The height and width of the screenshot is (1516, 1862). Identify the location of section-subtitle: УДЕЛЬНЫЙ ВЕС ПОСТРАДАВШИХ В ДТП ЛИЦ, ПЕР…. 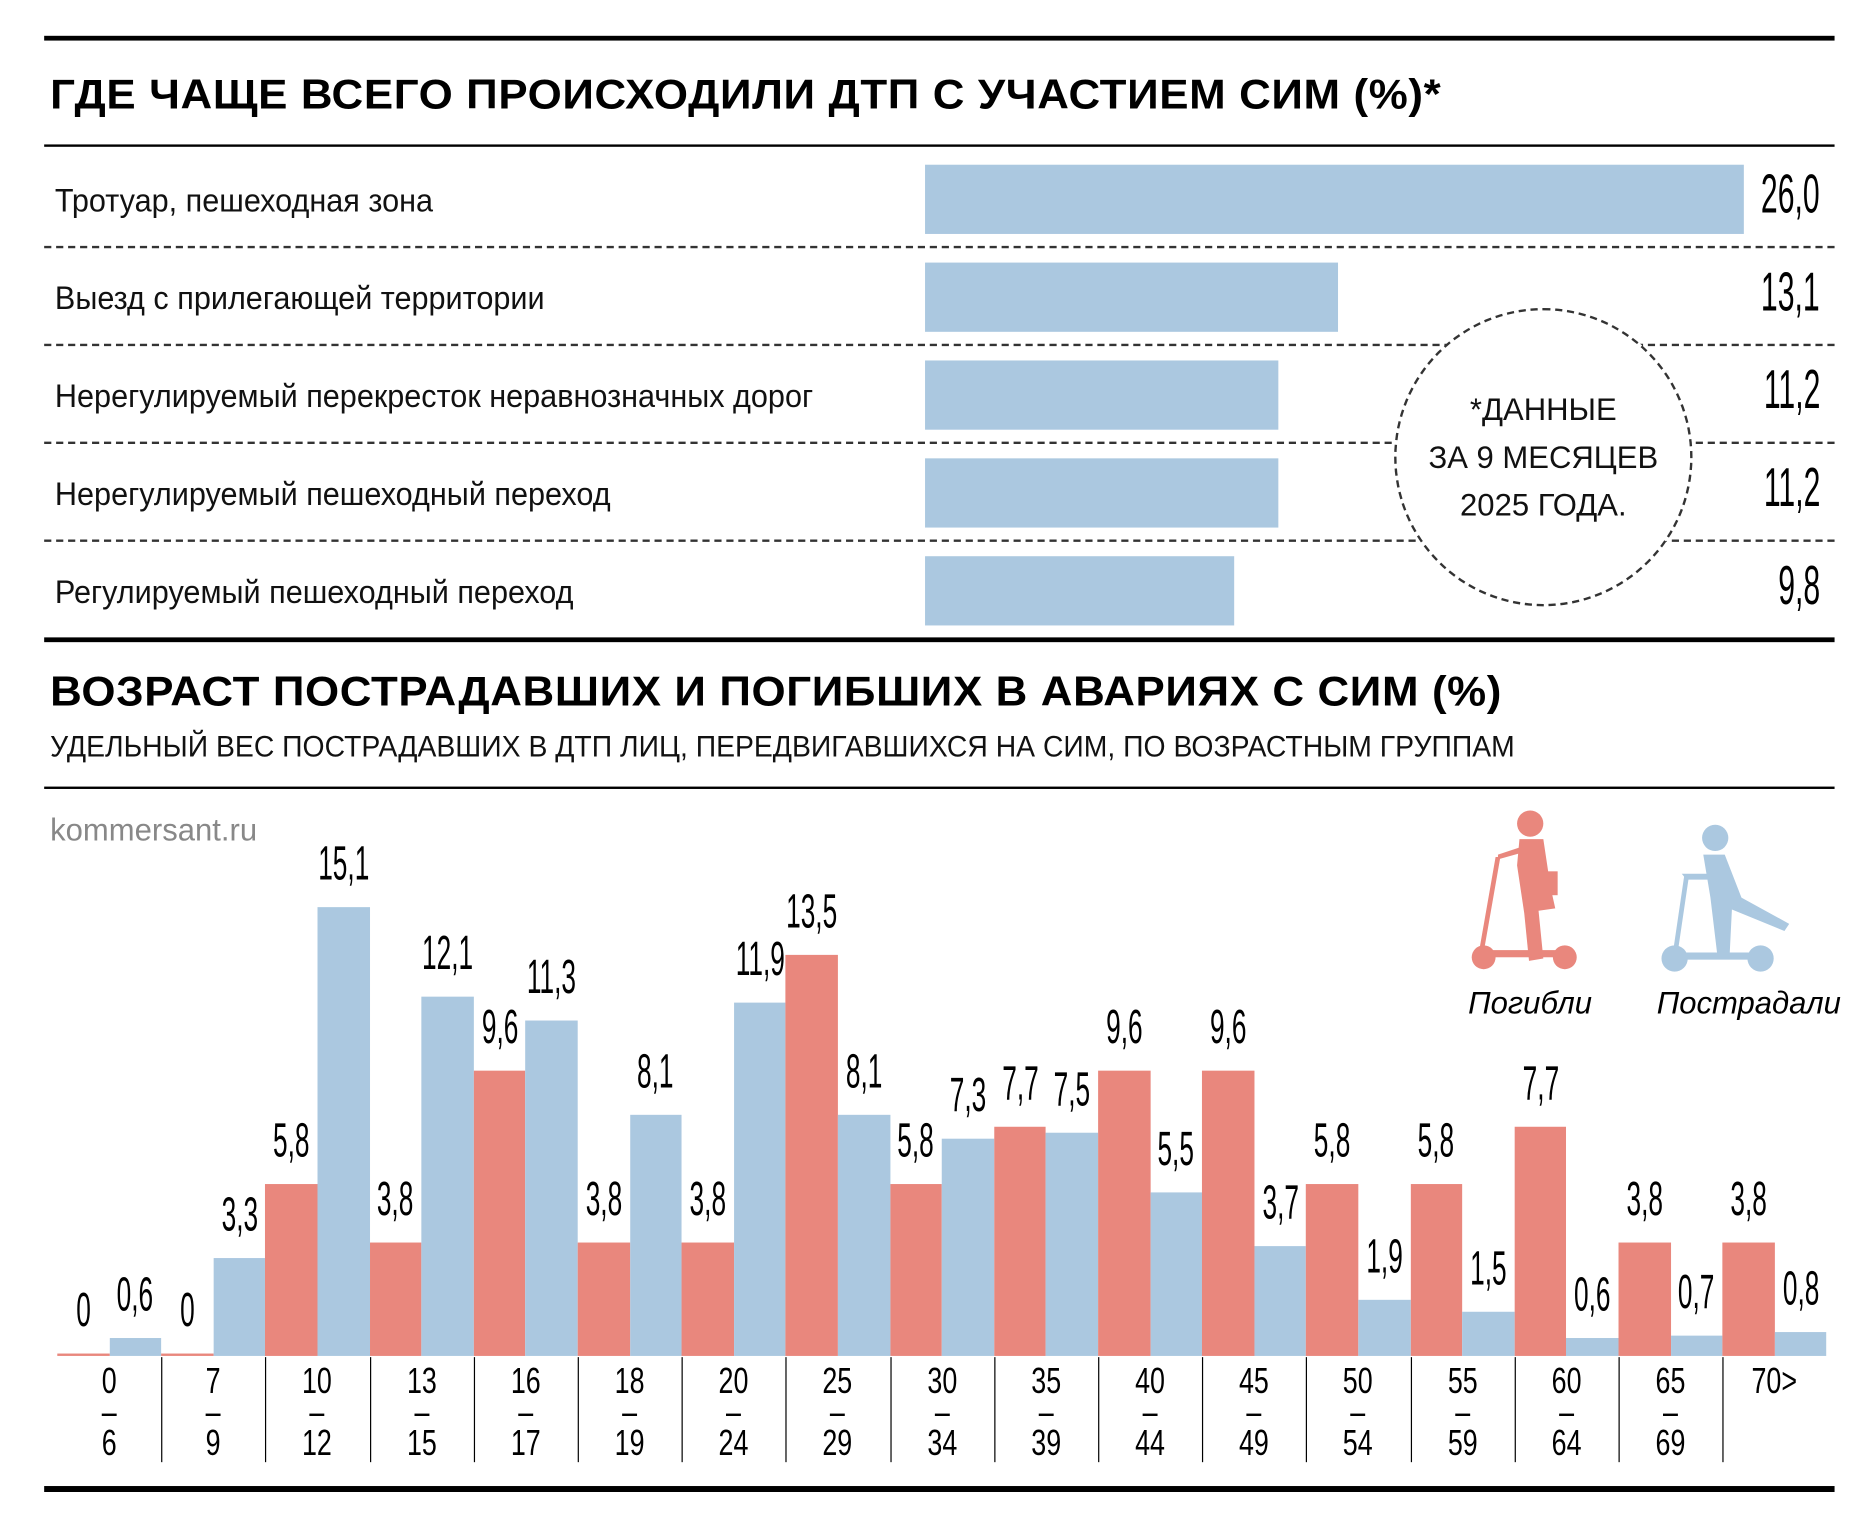
(782, 747).